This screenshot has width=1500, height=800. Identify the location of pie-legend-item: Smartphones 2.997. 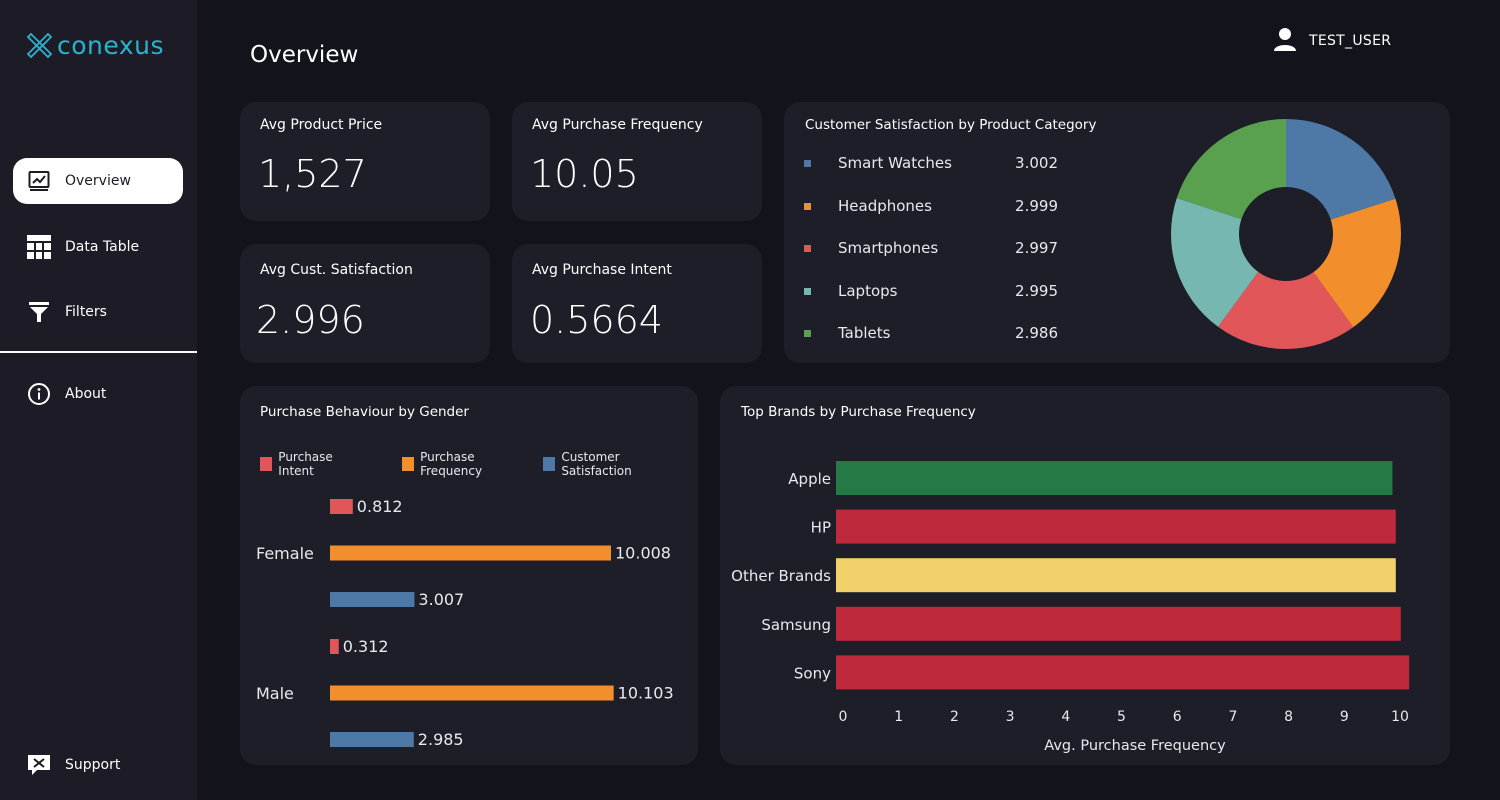
(934, 248).